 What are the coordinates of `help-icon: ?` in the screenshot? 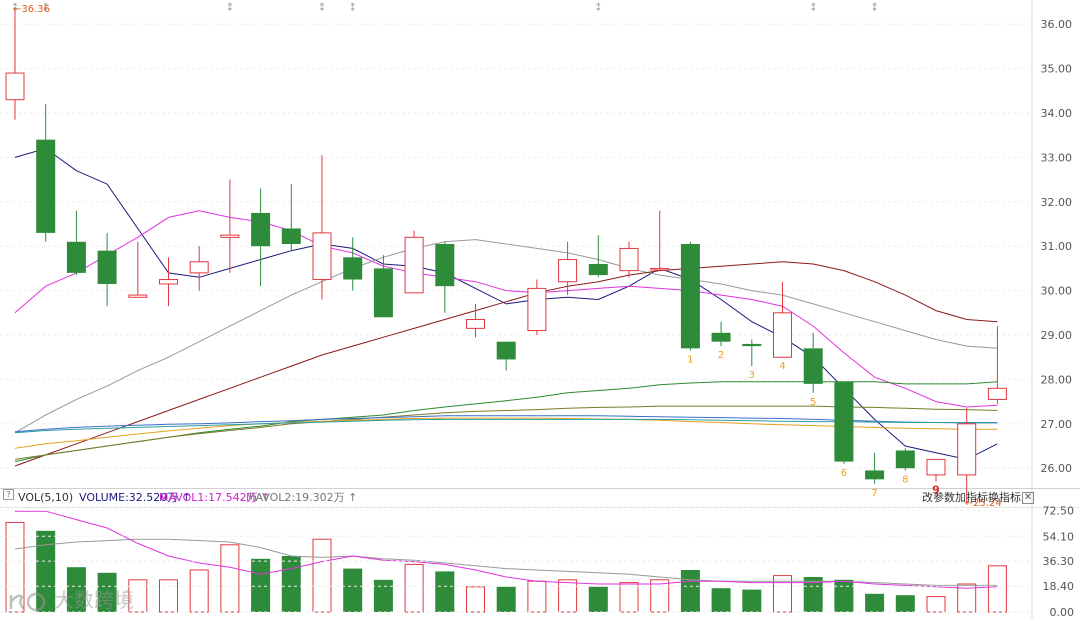 It's located at (8, 494).